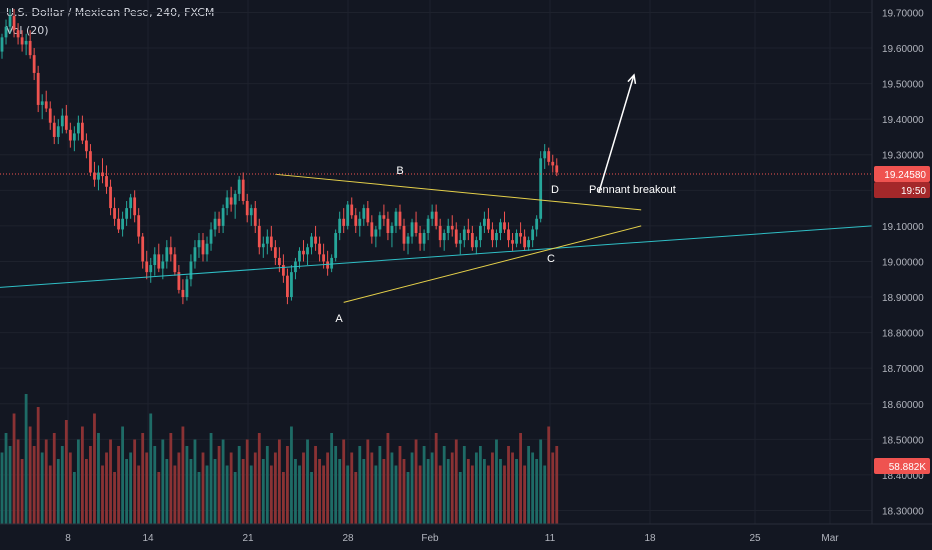 The width and height of the screenshot is (932, 550). Describe the element at coordinates (903, 511) in the screenshot. I see `y-tick-label: 18.30000` at that location.